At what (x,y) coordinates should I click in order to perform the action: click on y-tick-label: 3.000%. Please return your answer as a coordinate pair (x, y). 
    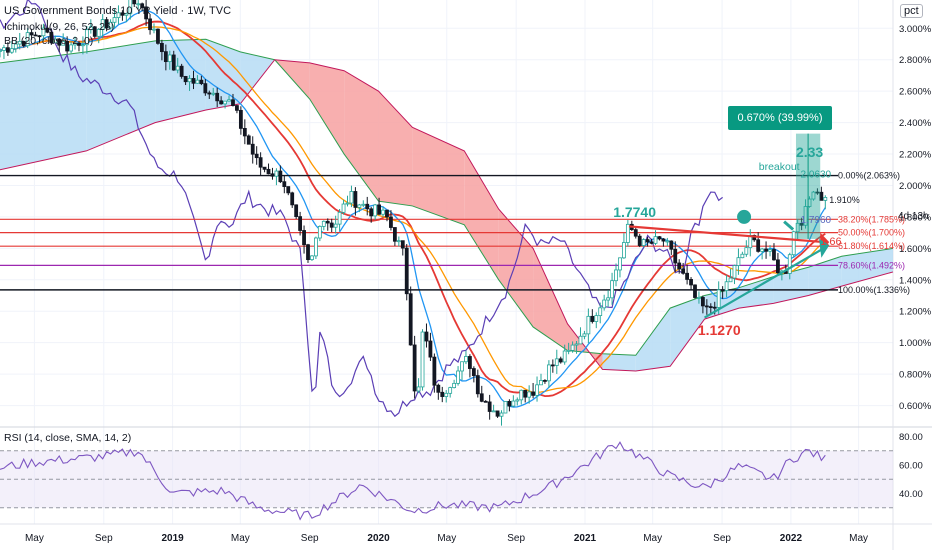
    Looking at the image, I should click on (915, 29).